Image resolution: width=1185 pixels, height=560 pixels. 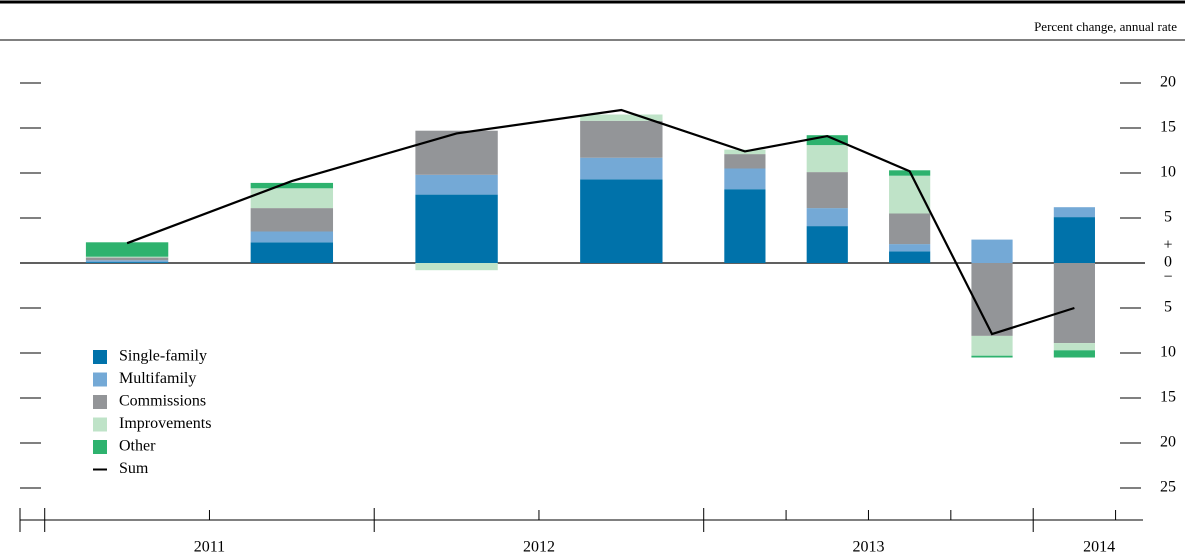 I want to click on zero-sign-plus: +, so click(x=1167, y=245).